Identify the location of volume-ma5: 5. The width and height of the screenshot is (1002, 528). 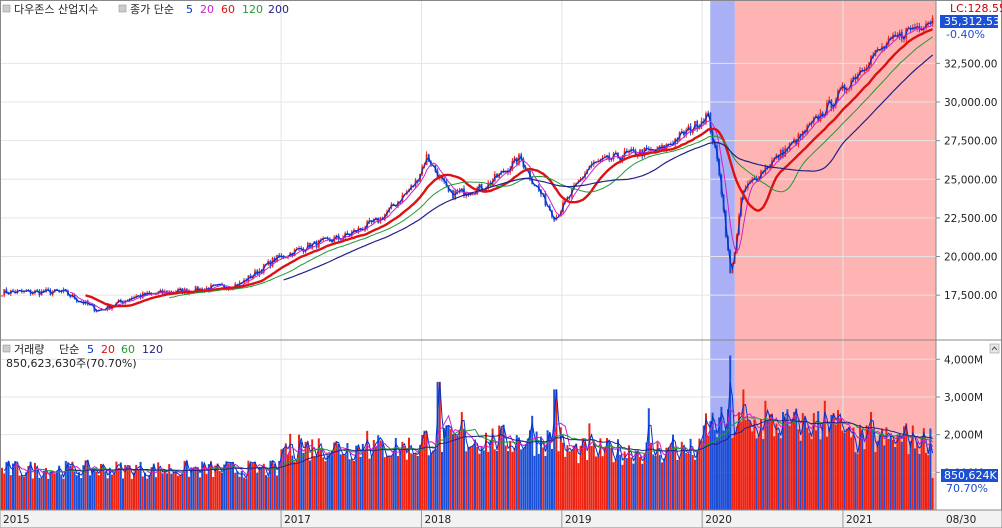
(90, 349).